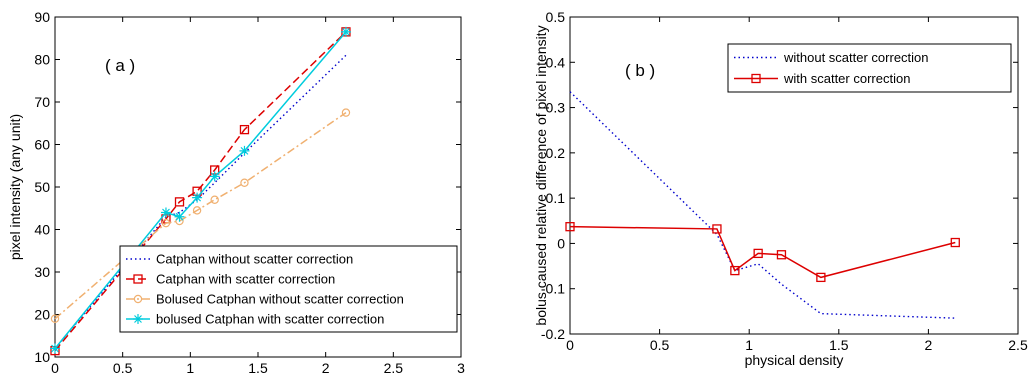 This screenshot has height=373, width=1031. What do you see at coordinates (553, 289) in the screenshot?
I see `y-tick-label: -0.1` at bounding box center [553, 289].